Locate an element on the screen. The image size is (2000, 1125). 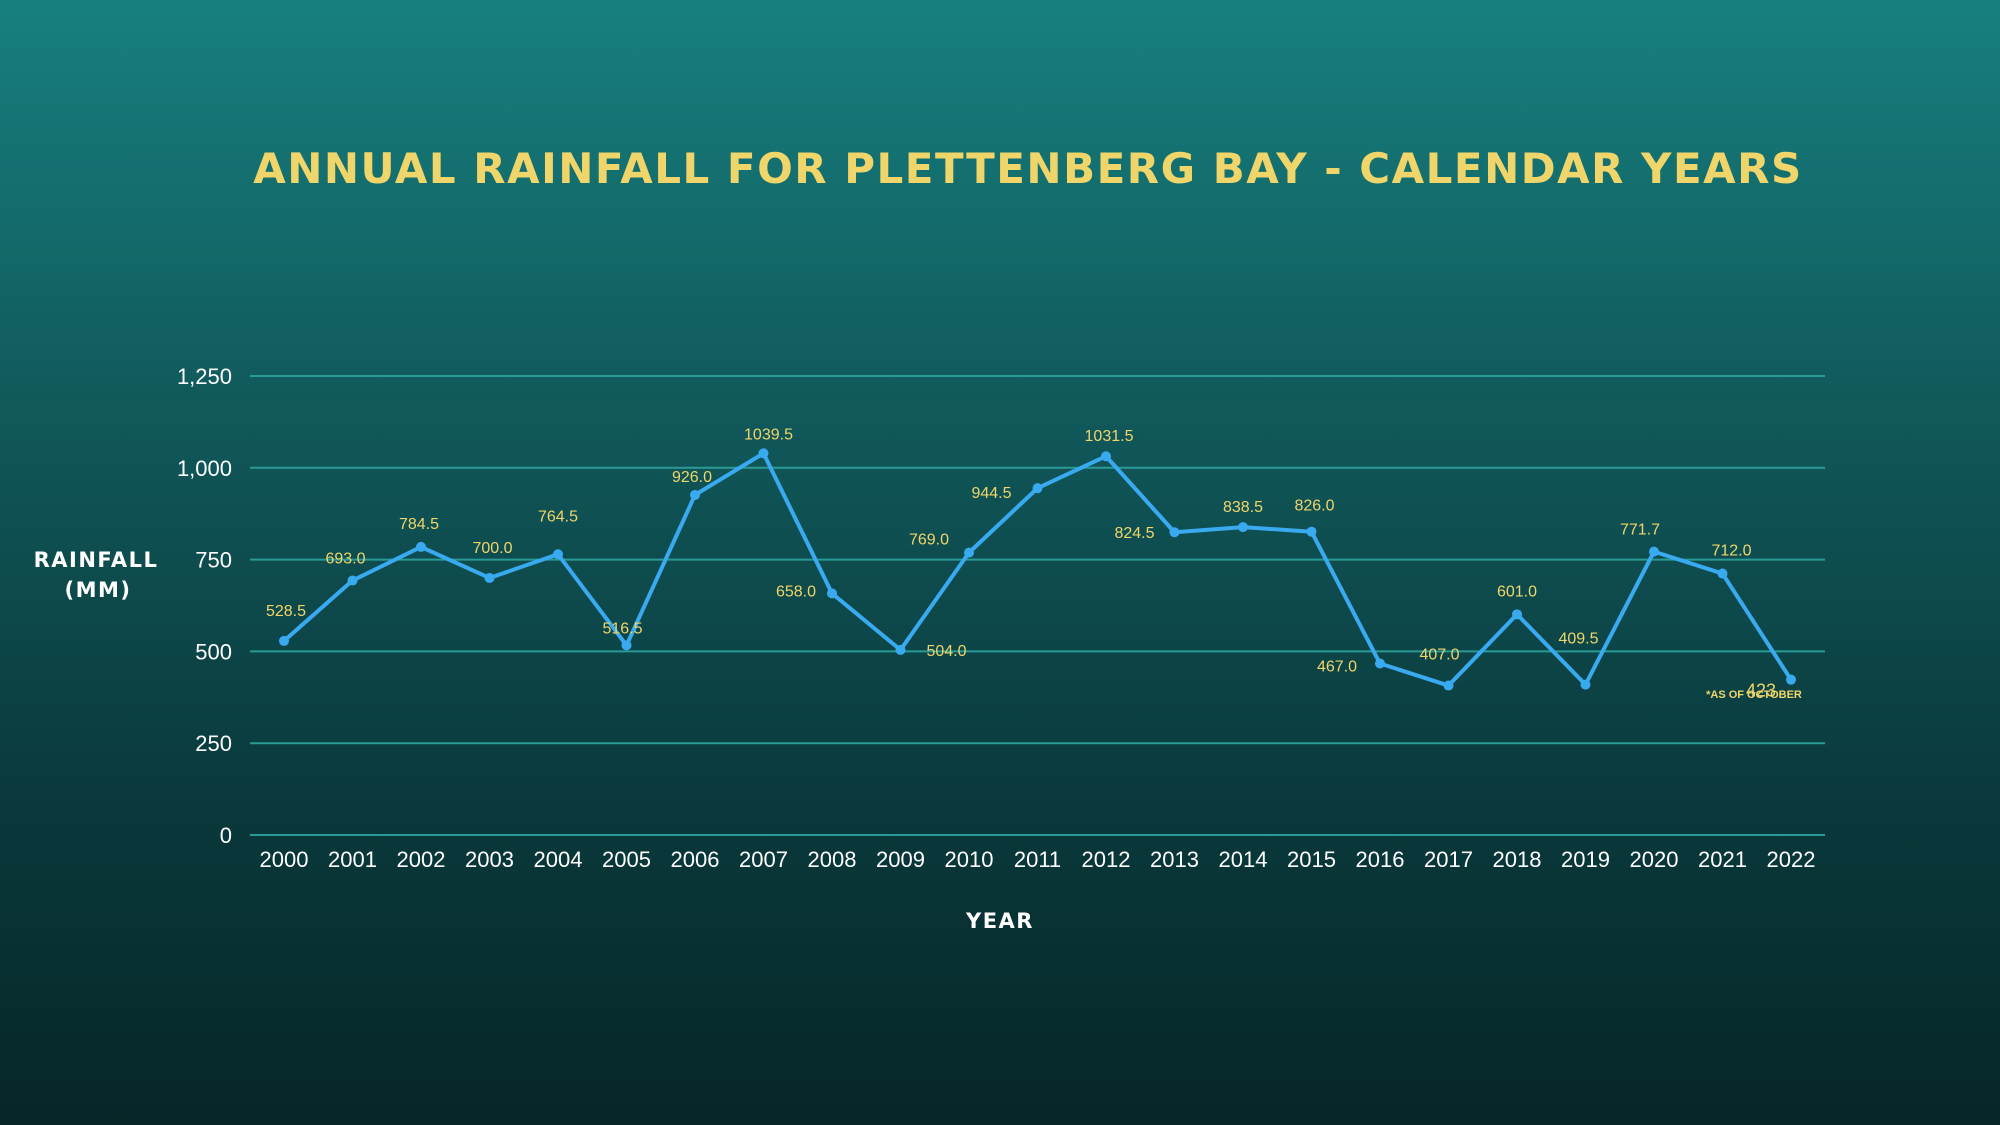
annotation-as-of-october: *AS OF OCTOBER is located at coordinates (1754, 695).